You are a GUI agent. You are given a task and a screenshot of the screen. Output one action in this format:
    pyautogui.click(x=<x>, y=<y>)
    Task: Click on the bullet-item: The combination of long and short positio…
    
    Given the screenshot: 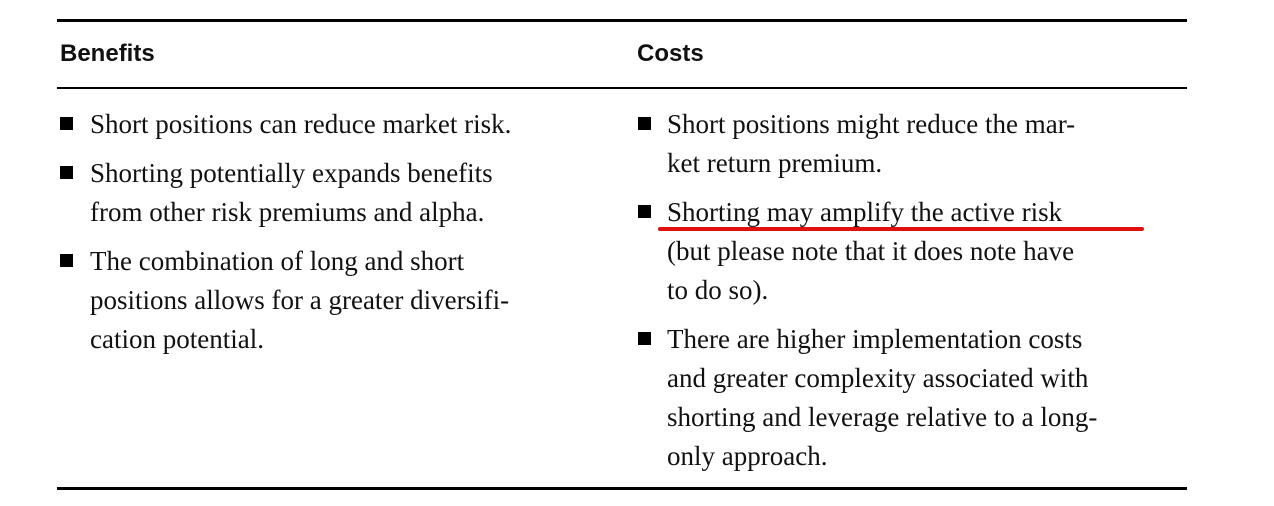 What is the action you would take?
    pyautogui.click(x=340, y=300)
    